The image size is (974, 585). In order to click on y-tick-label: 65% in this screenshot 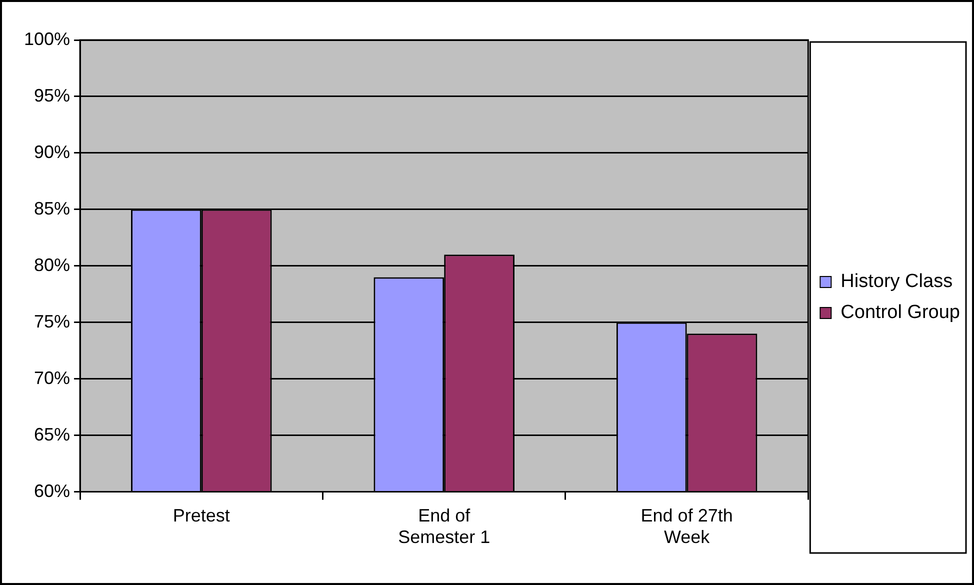, I will do `click(52, 434)`.